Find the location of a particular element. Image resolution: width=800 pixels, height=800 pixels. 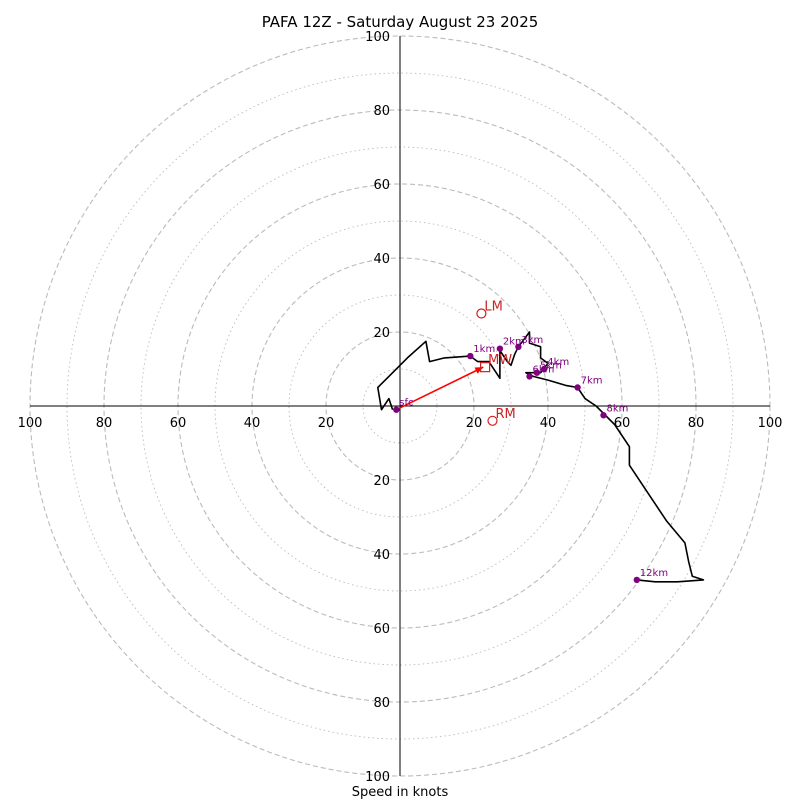

x-tick-label-right: 20 is located at coordinates (474, 423).